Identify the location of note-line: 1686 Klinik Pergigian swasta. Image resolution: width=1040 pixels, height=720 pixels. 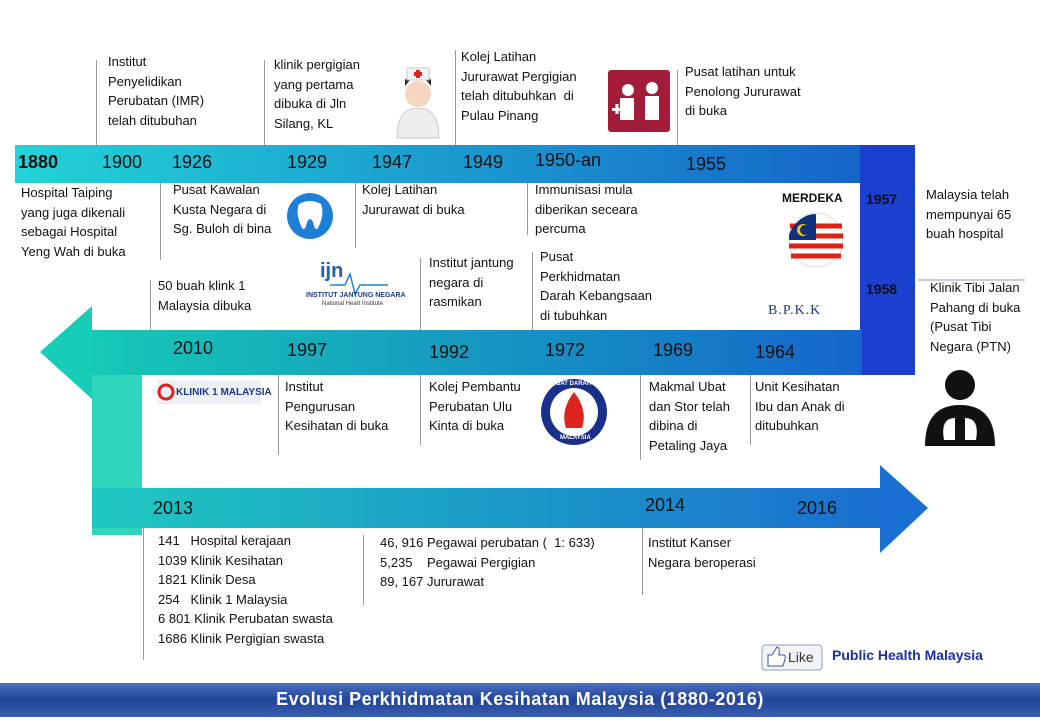
(241, 638).